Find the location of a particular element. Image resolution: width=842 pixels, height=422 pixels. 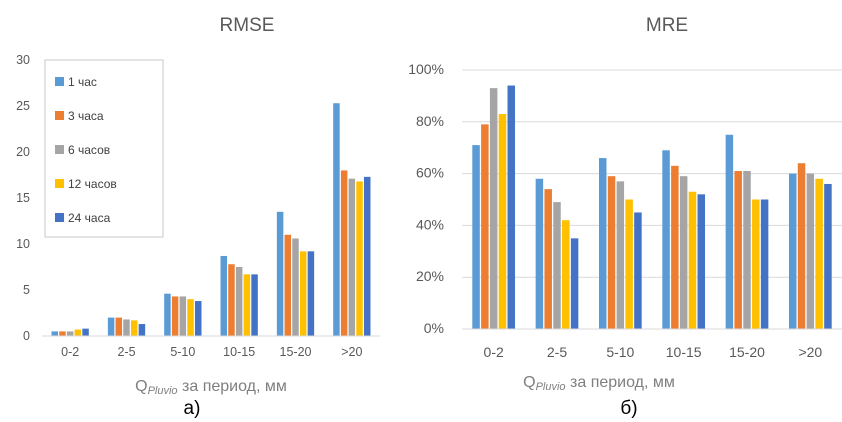

y-tick-label: 20 is located at coordinates (23, 152).